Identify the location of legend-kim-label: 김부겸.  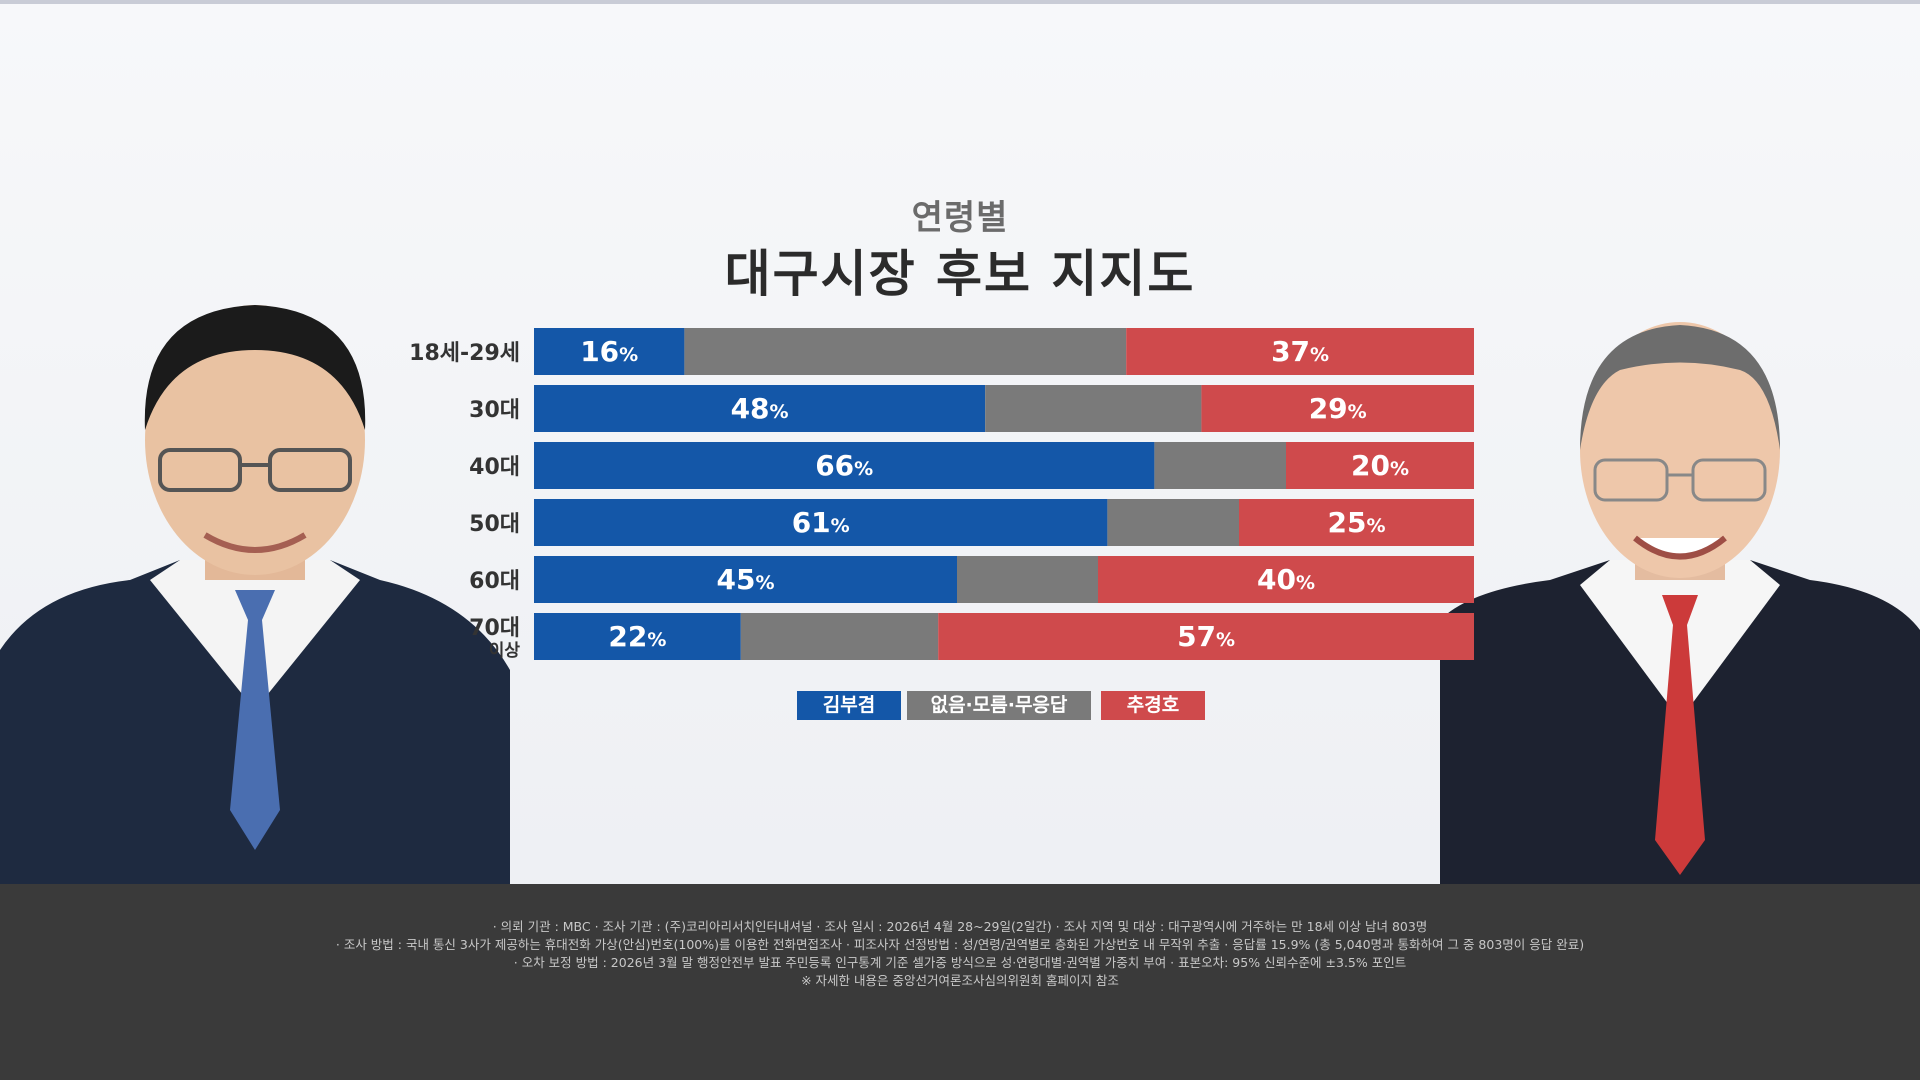
(849, 705).